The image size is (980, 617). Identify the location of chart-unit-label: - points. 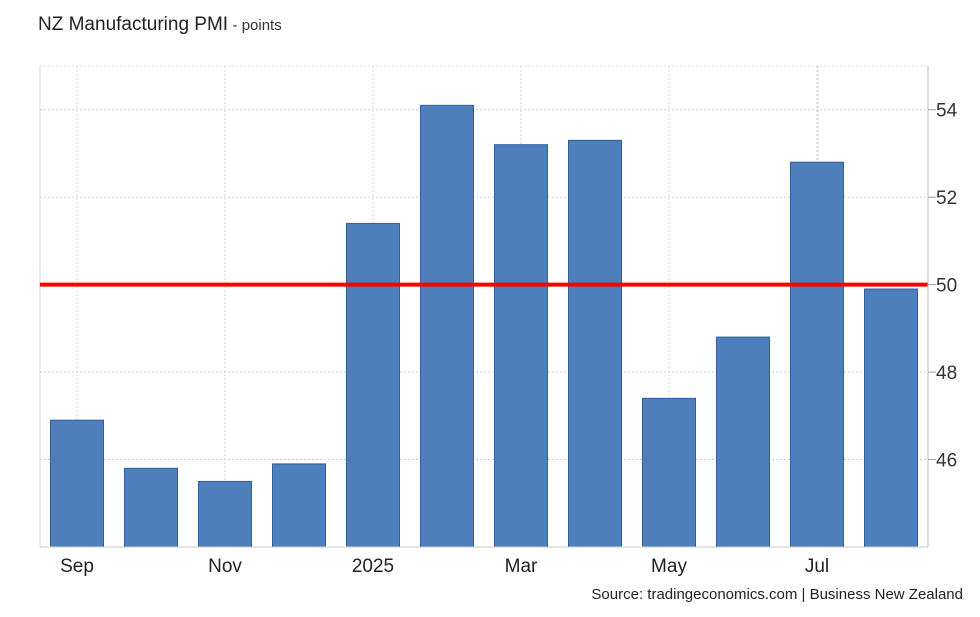
(257, 25).